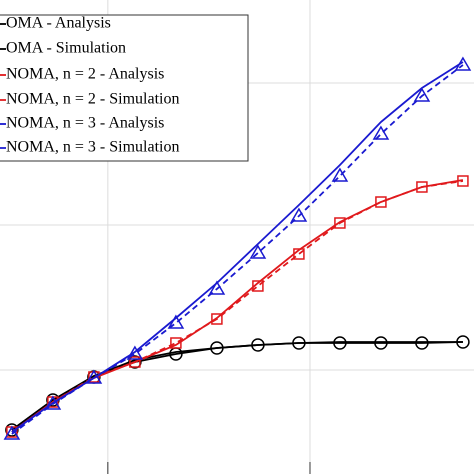 The image size is (474, 474). Describe the element at coordinates (66, 48) in the screenshot. I see `legend-label: OMA - Simulation` at that location.